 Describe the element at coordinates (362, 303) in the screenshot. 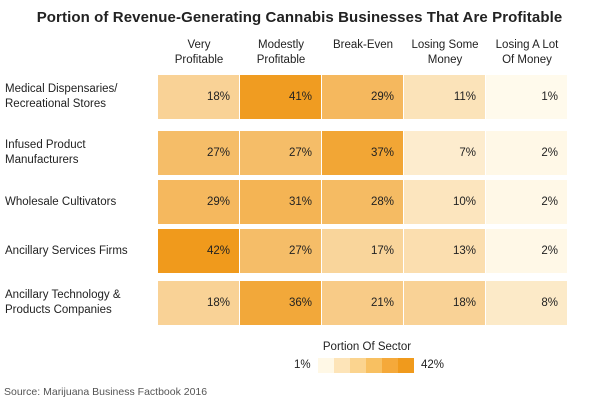

I see `heatmap-cell: 21%` at that location.